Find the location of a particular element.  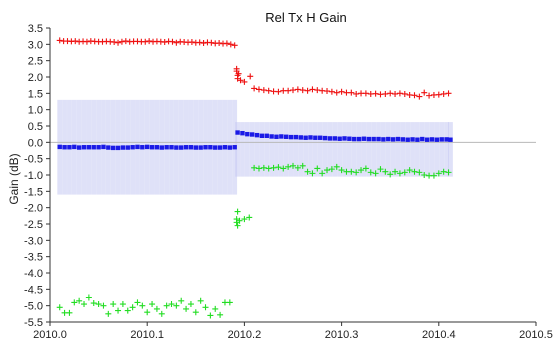

y-tick-label: 0.5 is located at coordinates (35, 127).